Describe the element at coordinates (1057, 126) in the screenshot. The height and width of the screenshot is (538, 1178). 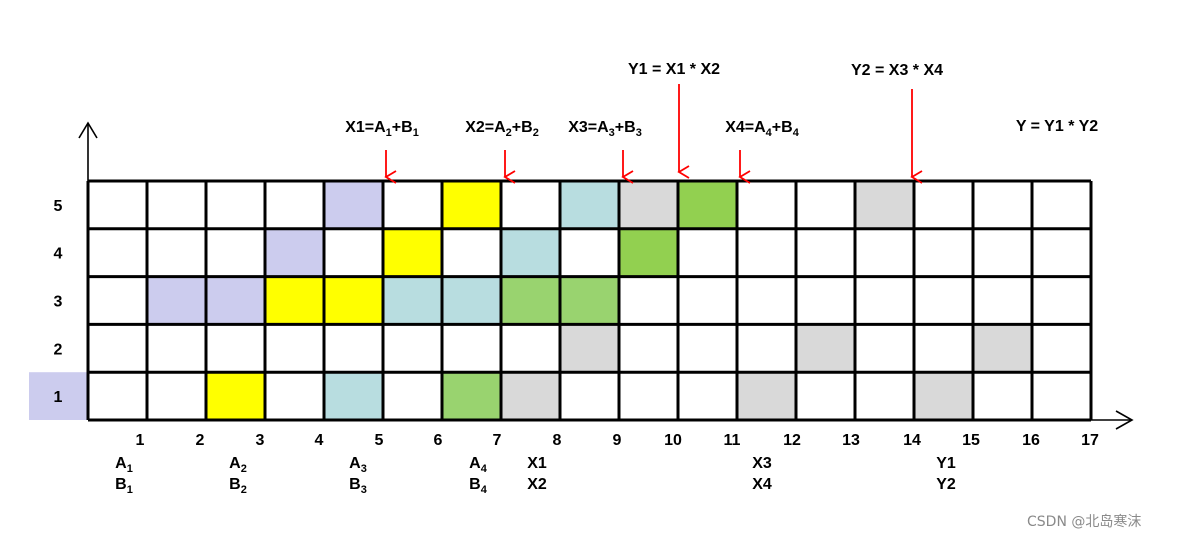
I see `op-label-y: Y = Y1 * Y2` at that location.